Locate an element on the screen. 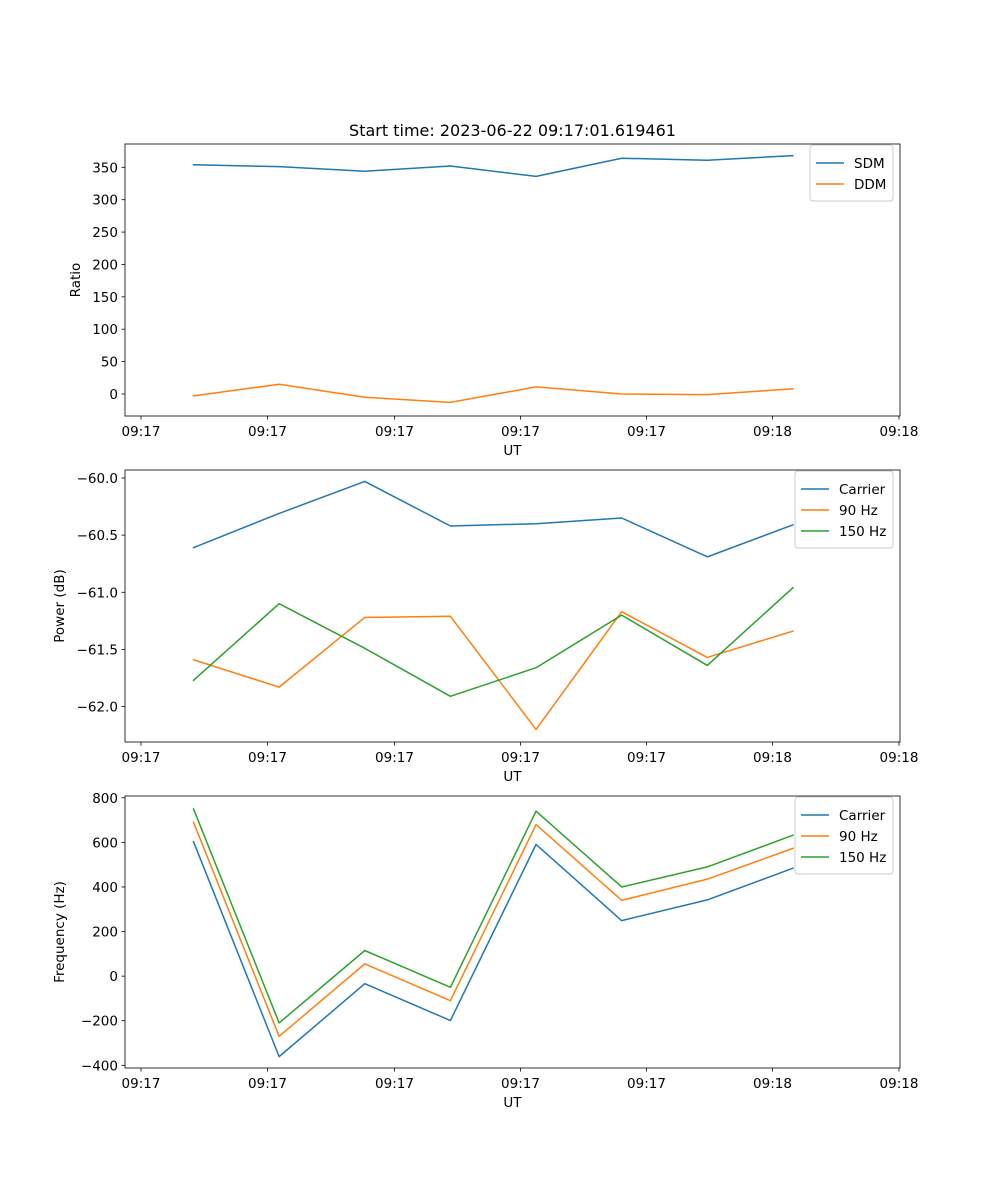  chart-title: Start time: 2023-06-22 09:17:01.619461 is located at coordinates (512, 130).